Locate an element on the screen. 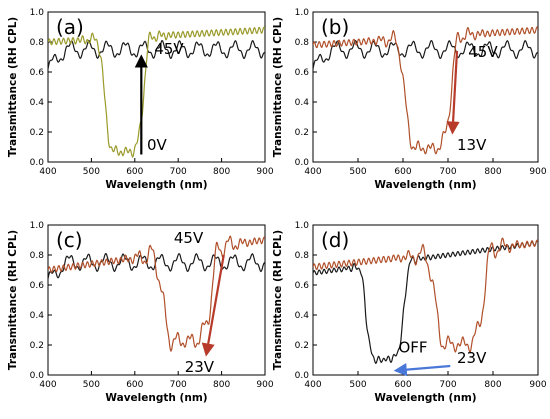  panel-label: (b) is located at coordinates (335, 27).